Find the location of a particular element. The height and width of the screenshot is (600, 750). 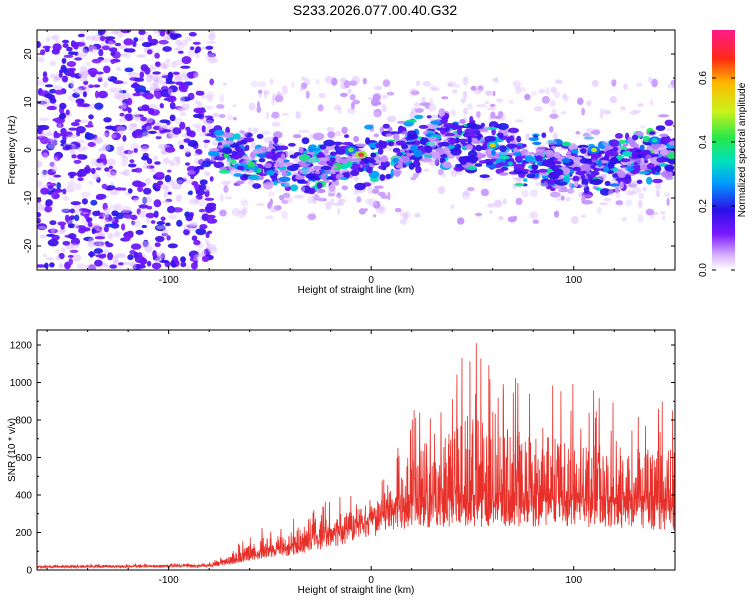

x-tick-label: 0 is located at coordinates (371, 580).